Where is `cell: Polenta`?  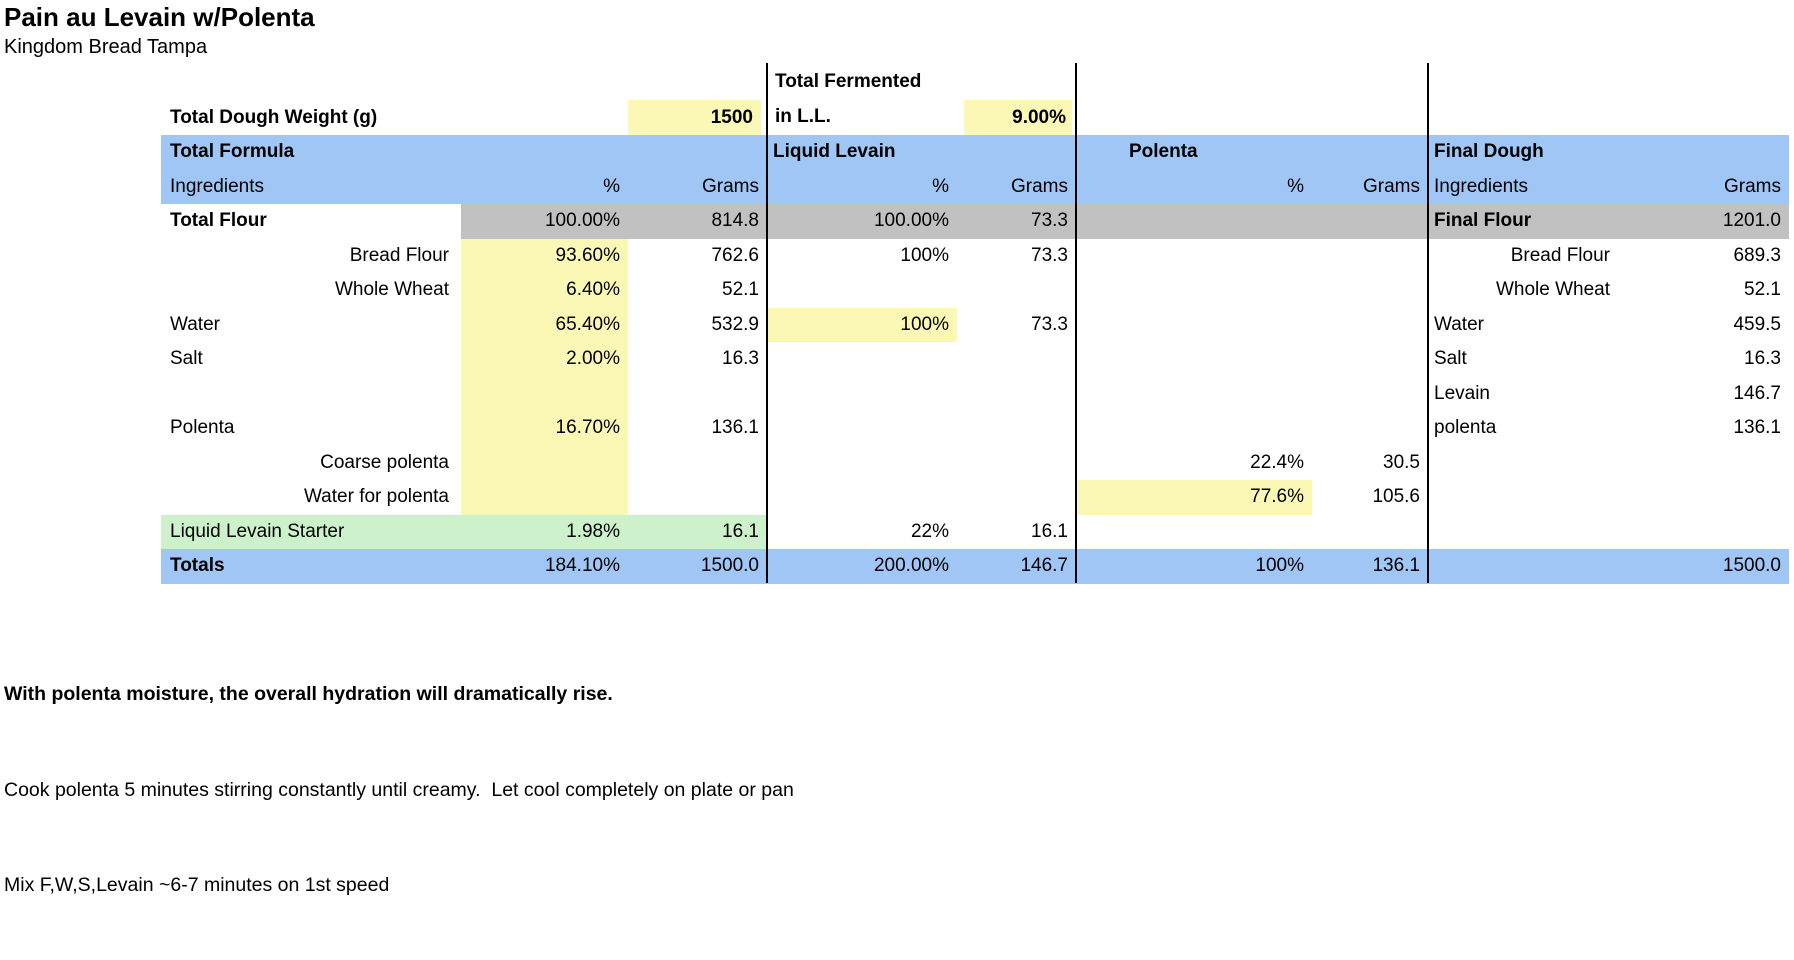
cell: Polenta is located at coordinates (202, 427).